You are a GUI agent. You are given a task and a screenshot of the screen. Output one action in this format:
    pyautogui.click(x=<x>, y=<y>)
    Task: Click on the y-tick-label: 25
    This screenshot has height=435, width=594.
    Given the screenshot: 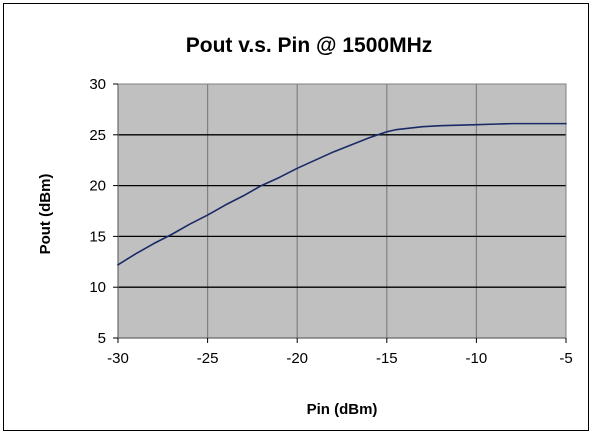 What is the action you would take?
    pyautogui.click(x=97, y=135)
    